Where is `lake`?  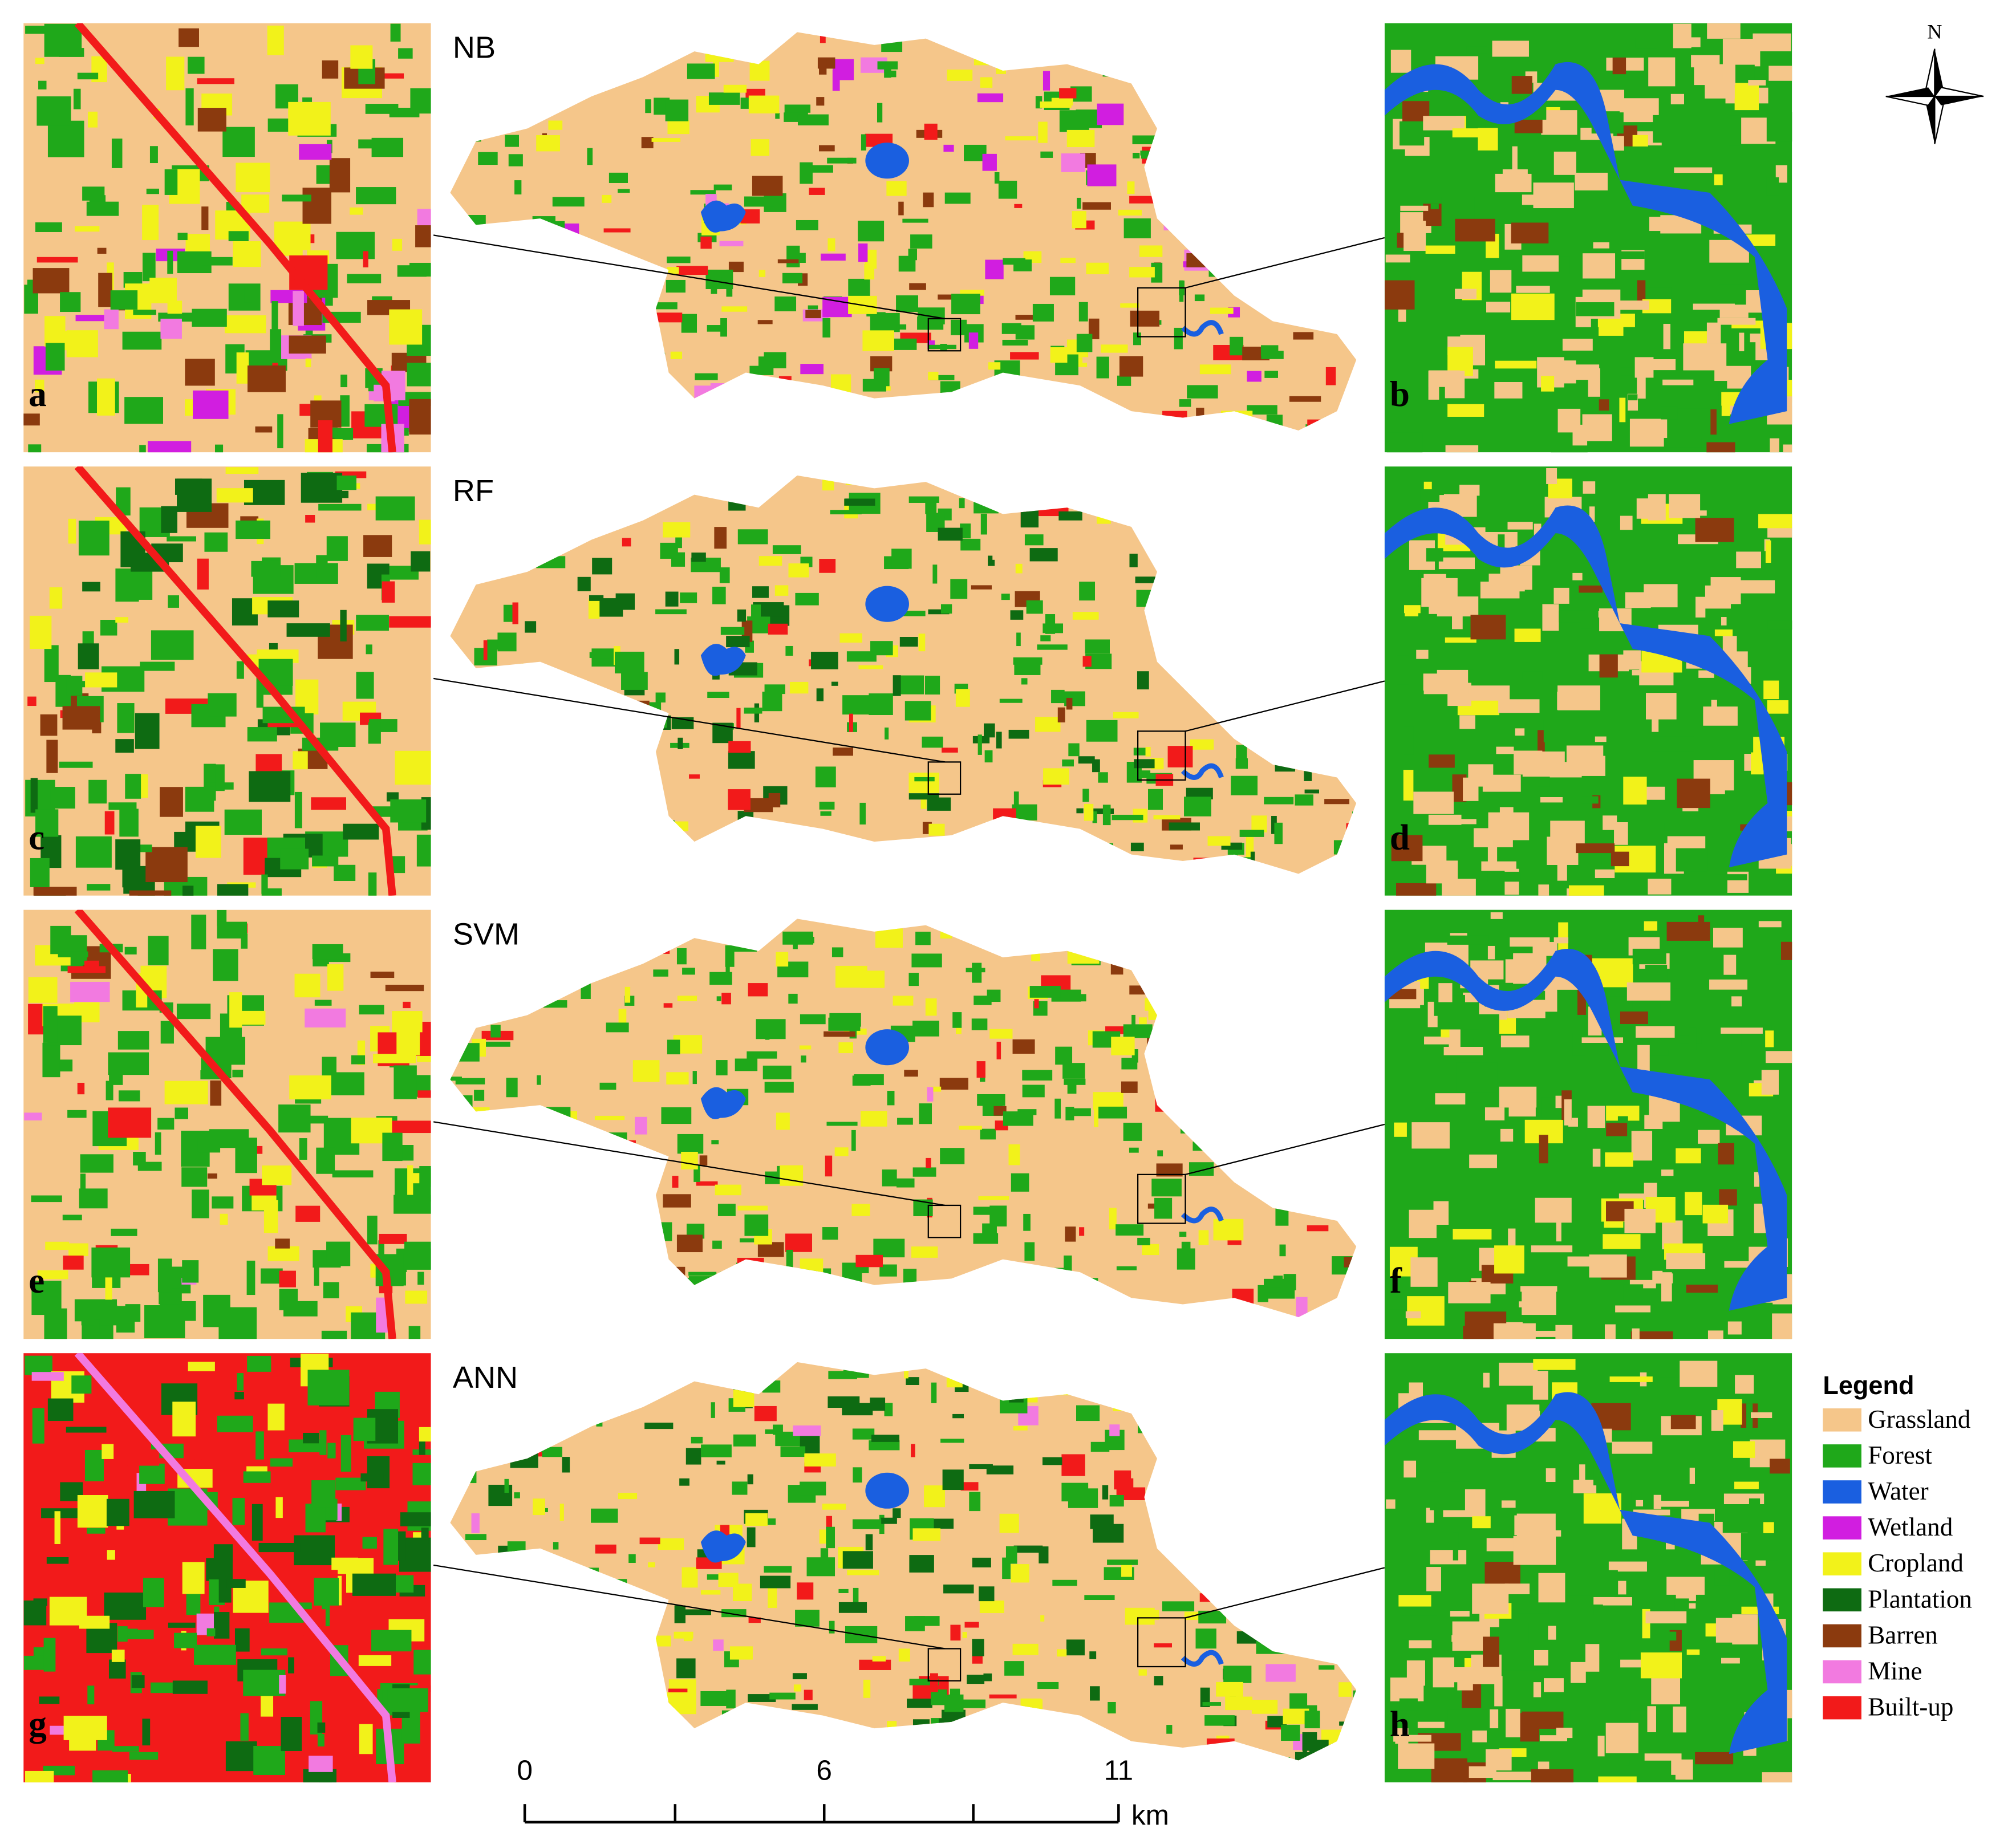 lake is located at coordinates (723, 1546).